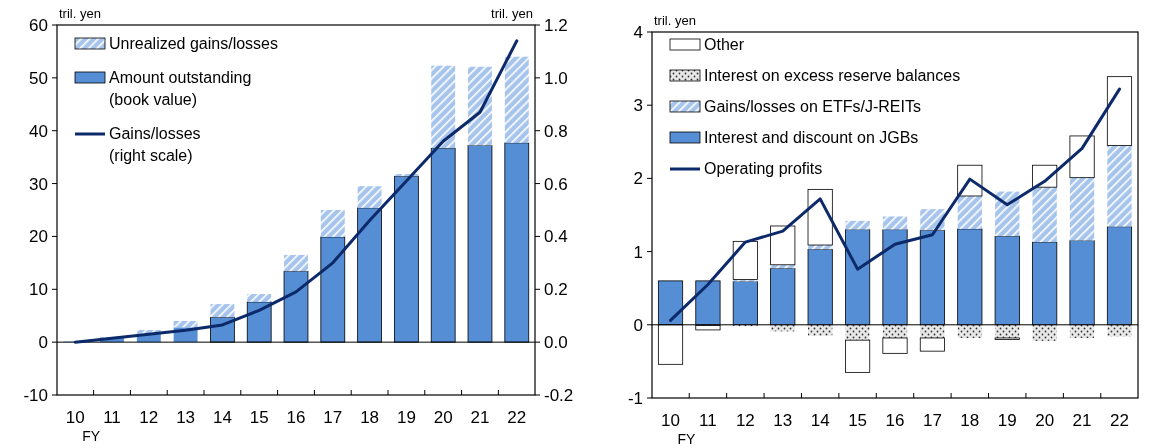  I want to click on y-tick-label: 50, so click(38, 78).